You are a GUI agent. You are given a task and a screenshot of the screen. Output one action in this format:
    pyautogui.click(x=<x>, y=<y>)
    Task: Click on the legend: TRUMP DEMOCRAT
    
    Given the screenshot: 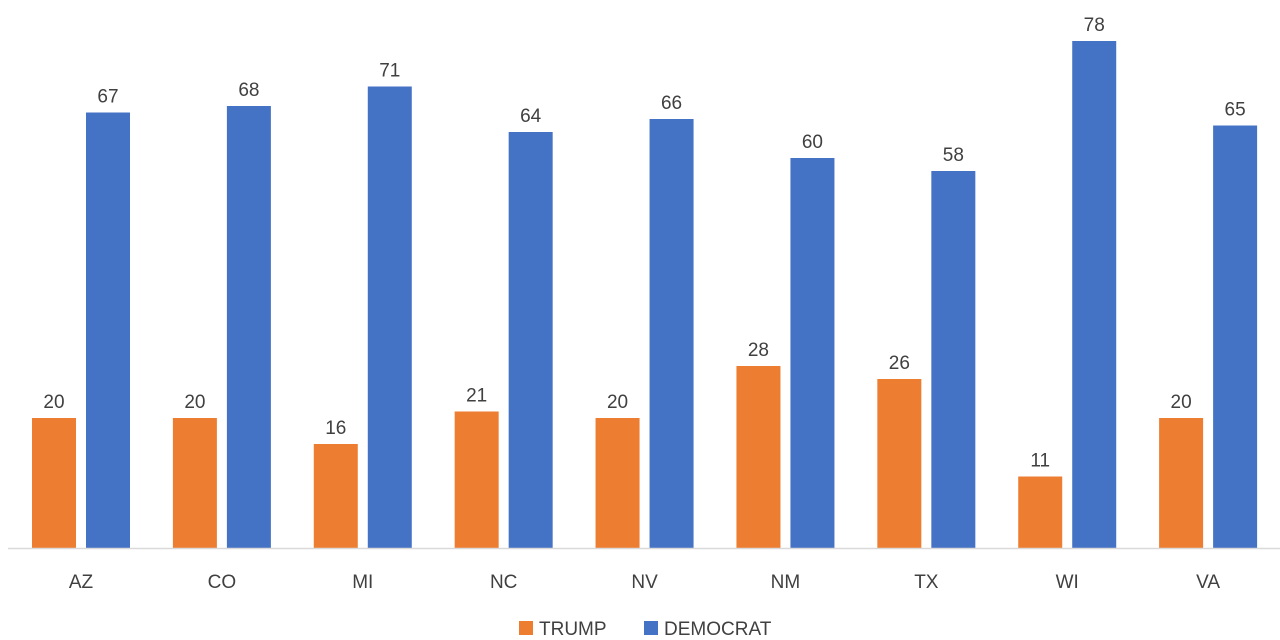 What is the action you would take?
    pyautogui.click(x=645, y=629)
    